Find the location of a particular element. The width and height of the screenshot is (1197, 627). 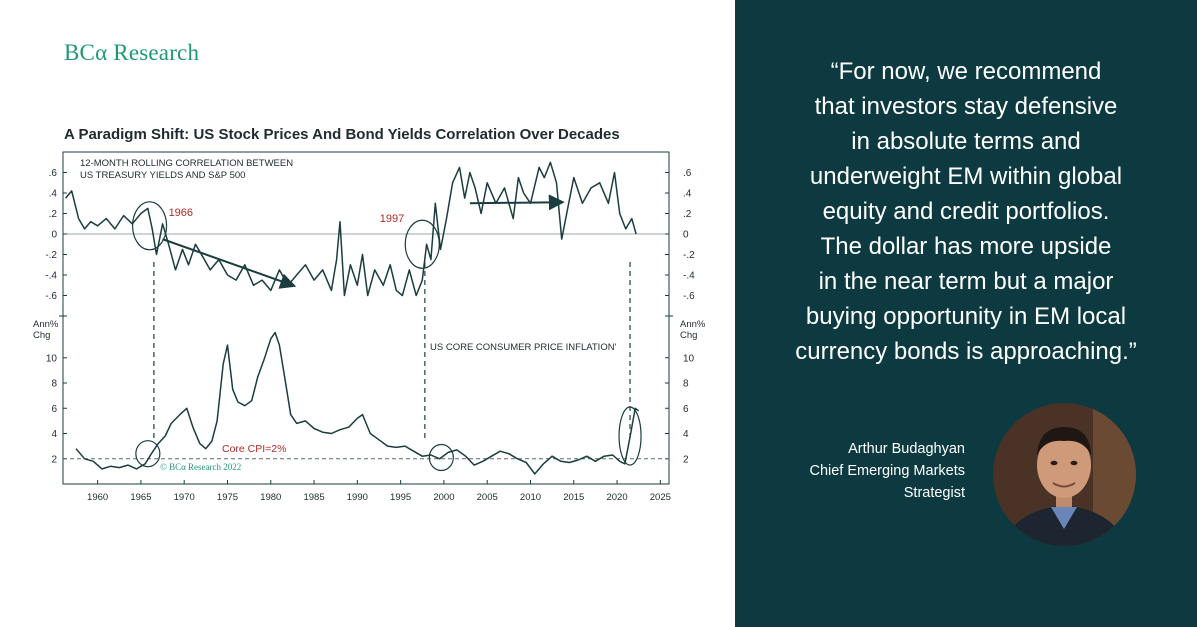

x-tick-label: 2020 is located at coordinates (616, 497).